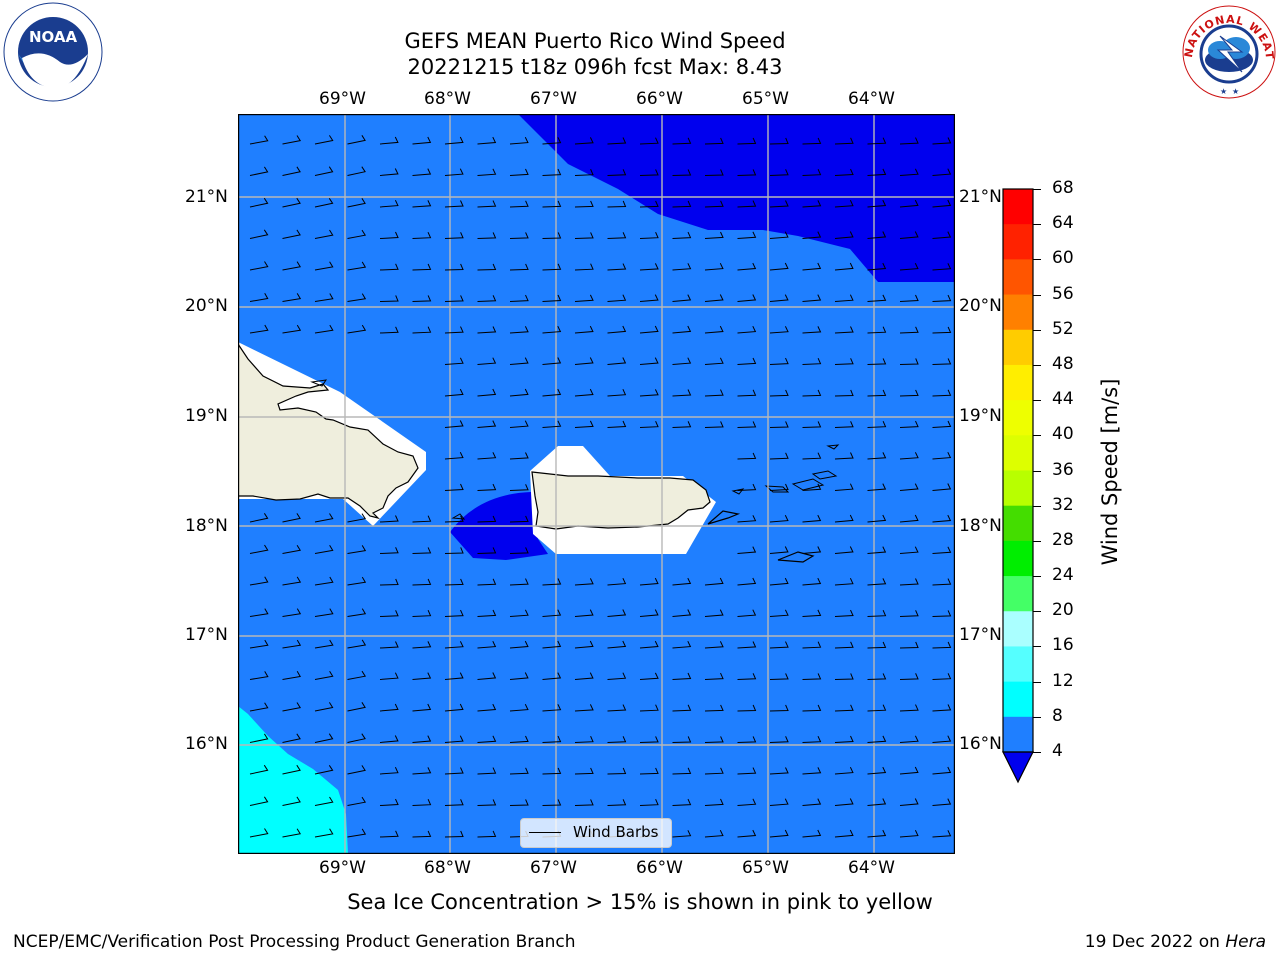  Describe the element at coordinates (458, 516) in the screenshot. I see `mona-island` at that location.